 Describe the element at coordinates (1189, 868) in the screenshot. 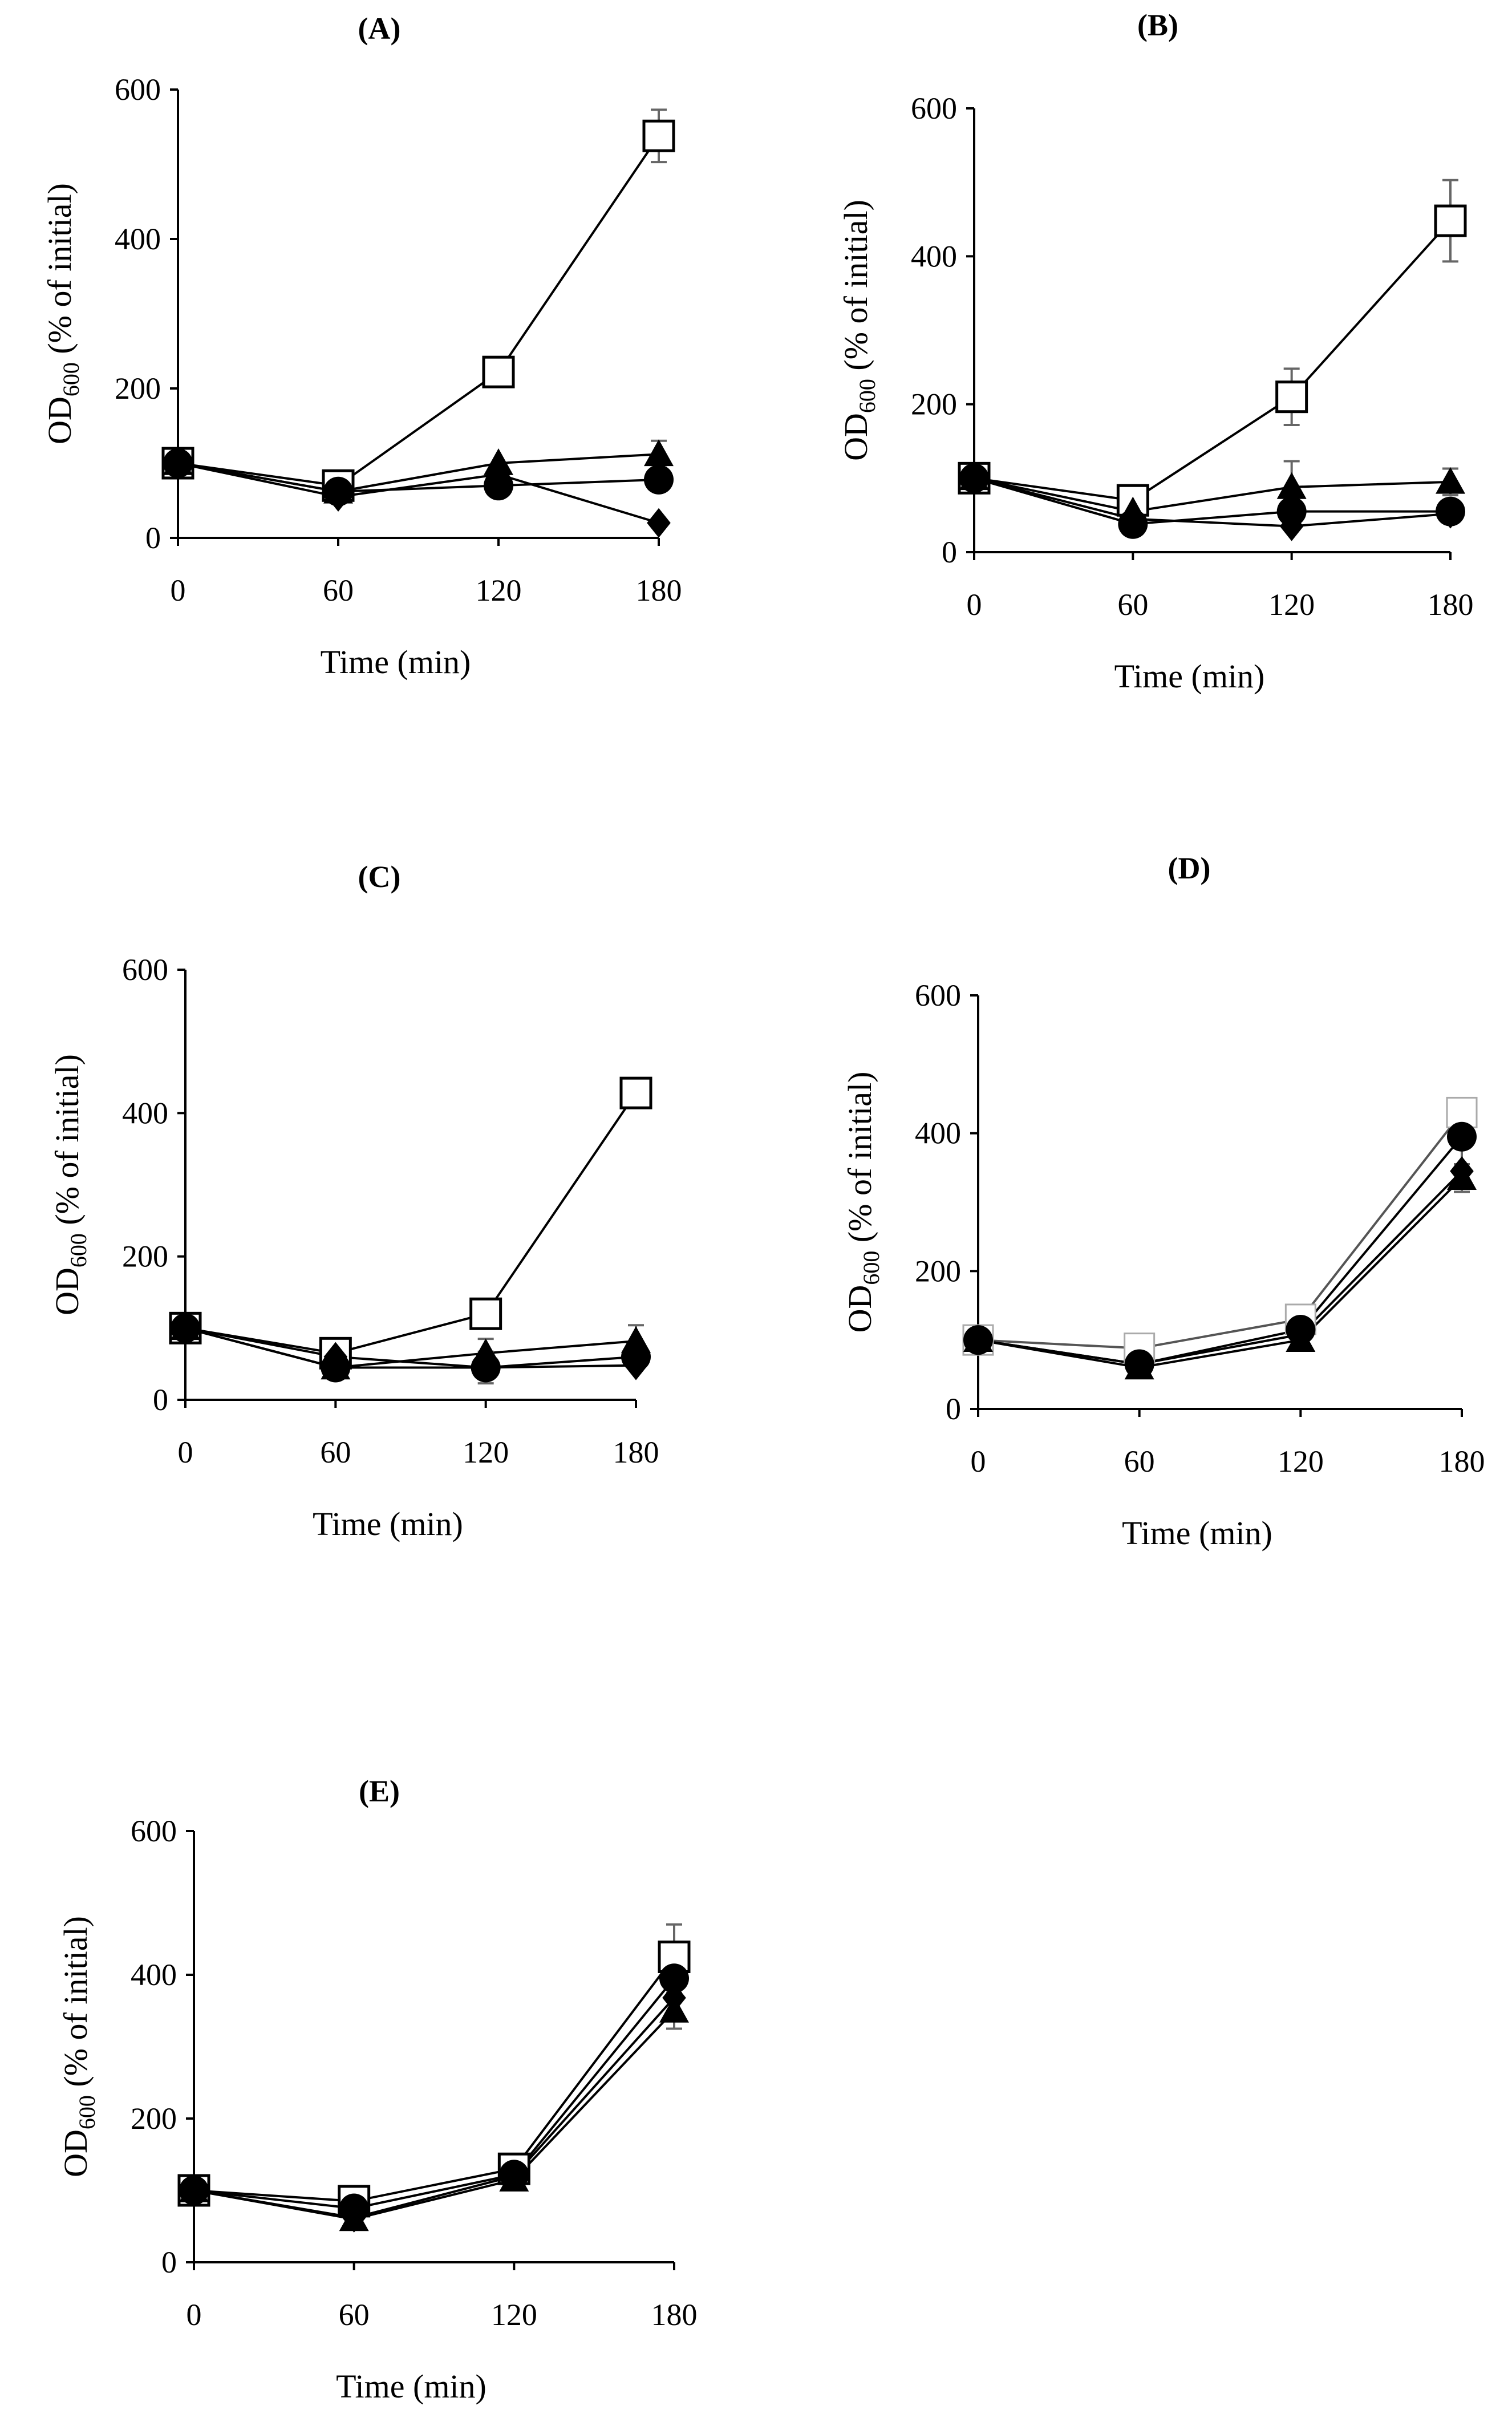

I see `panel-title: (D)` at that location.